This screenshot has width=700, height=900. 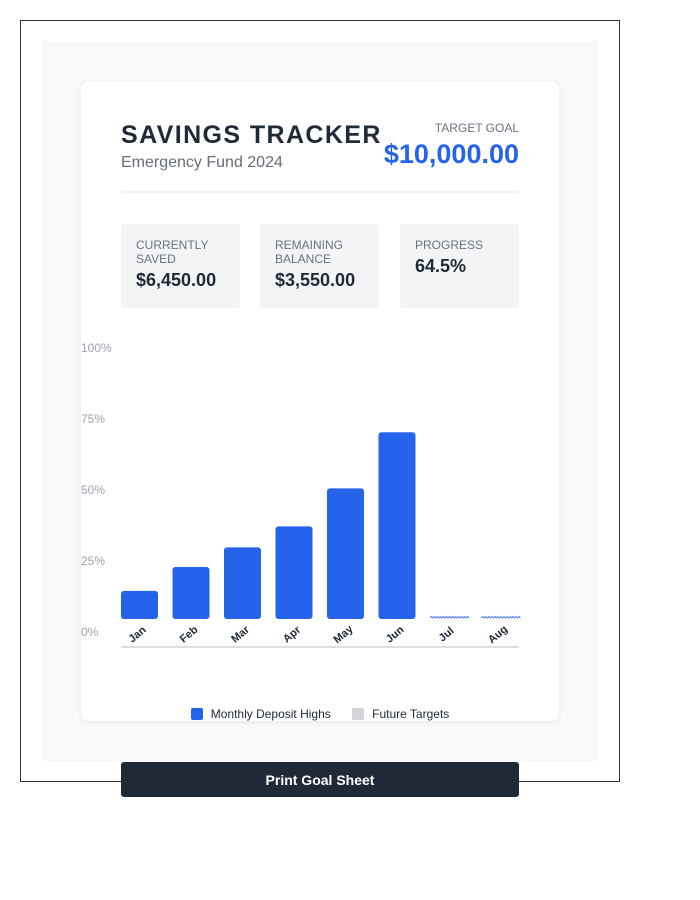 I want to click on x-tick-label: Jan, so click(x=137, y=635).